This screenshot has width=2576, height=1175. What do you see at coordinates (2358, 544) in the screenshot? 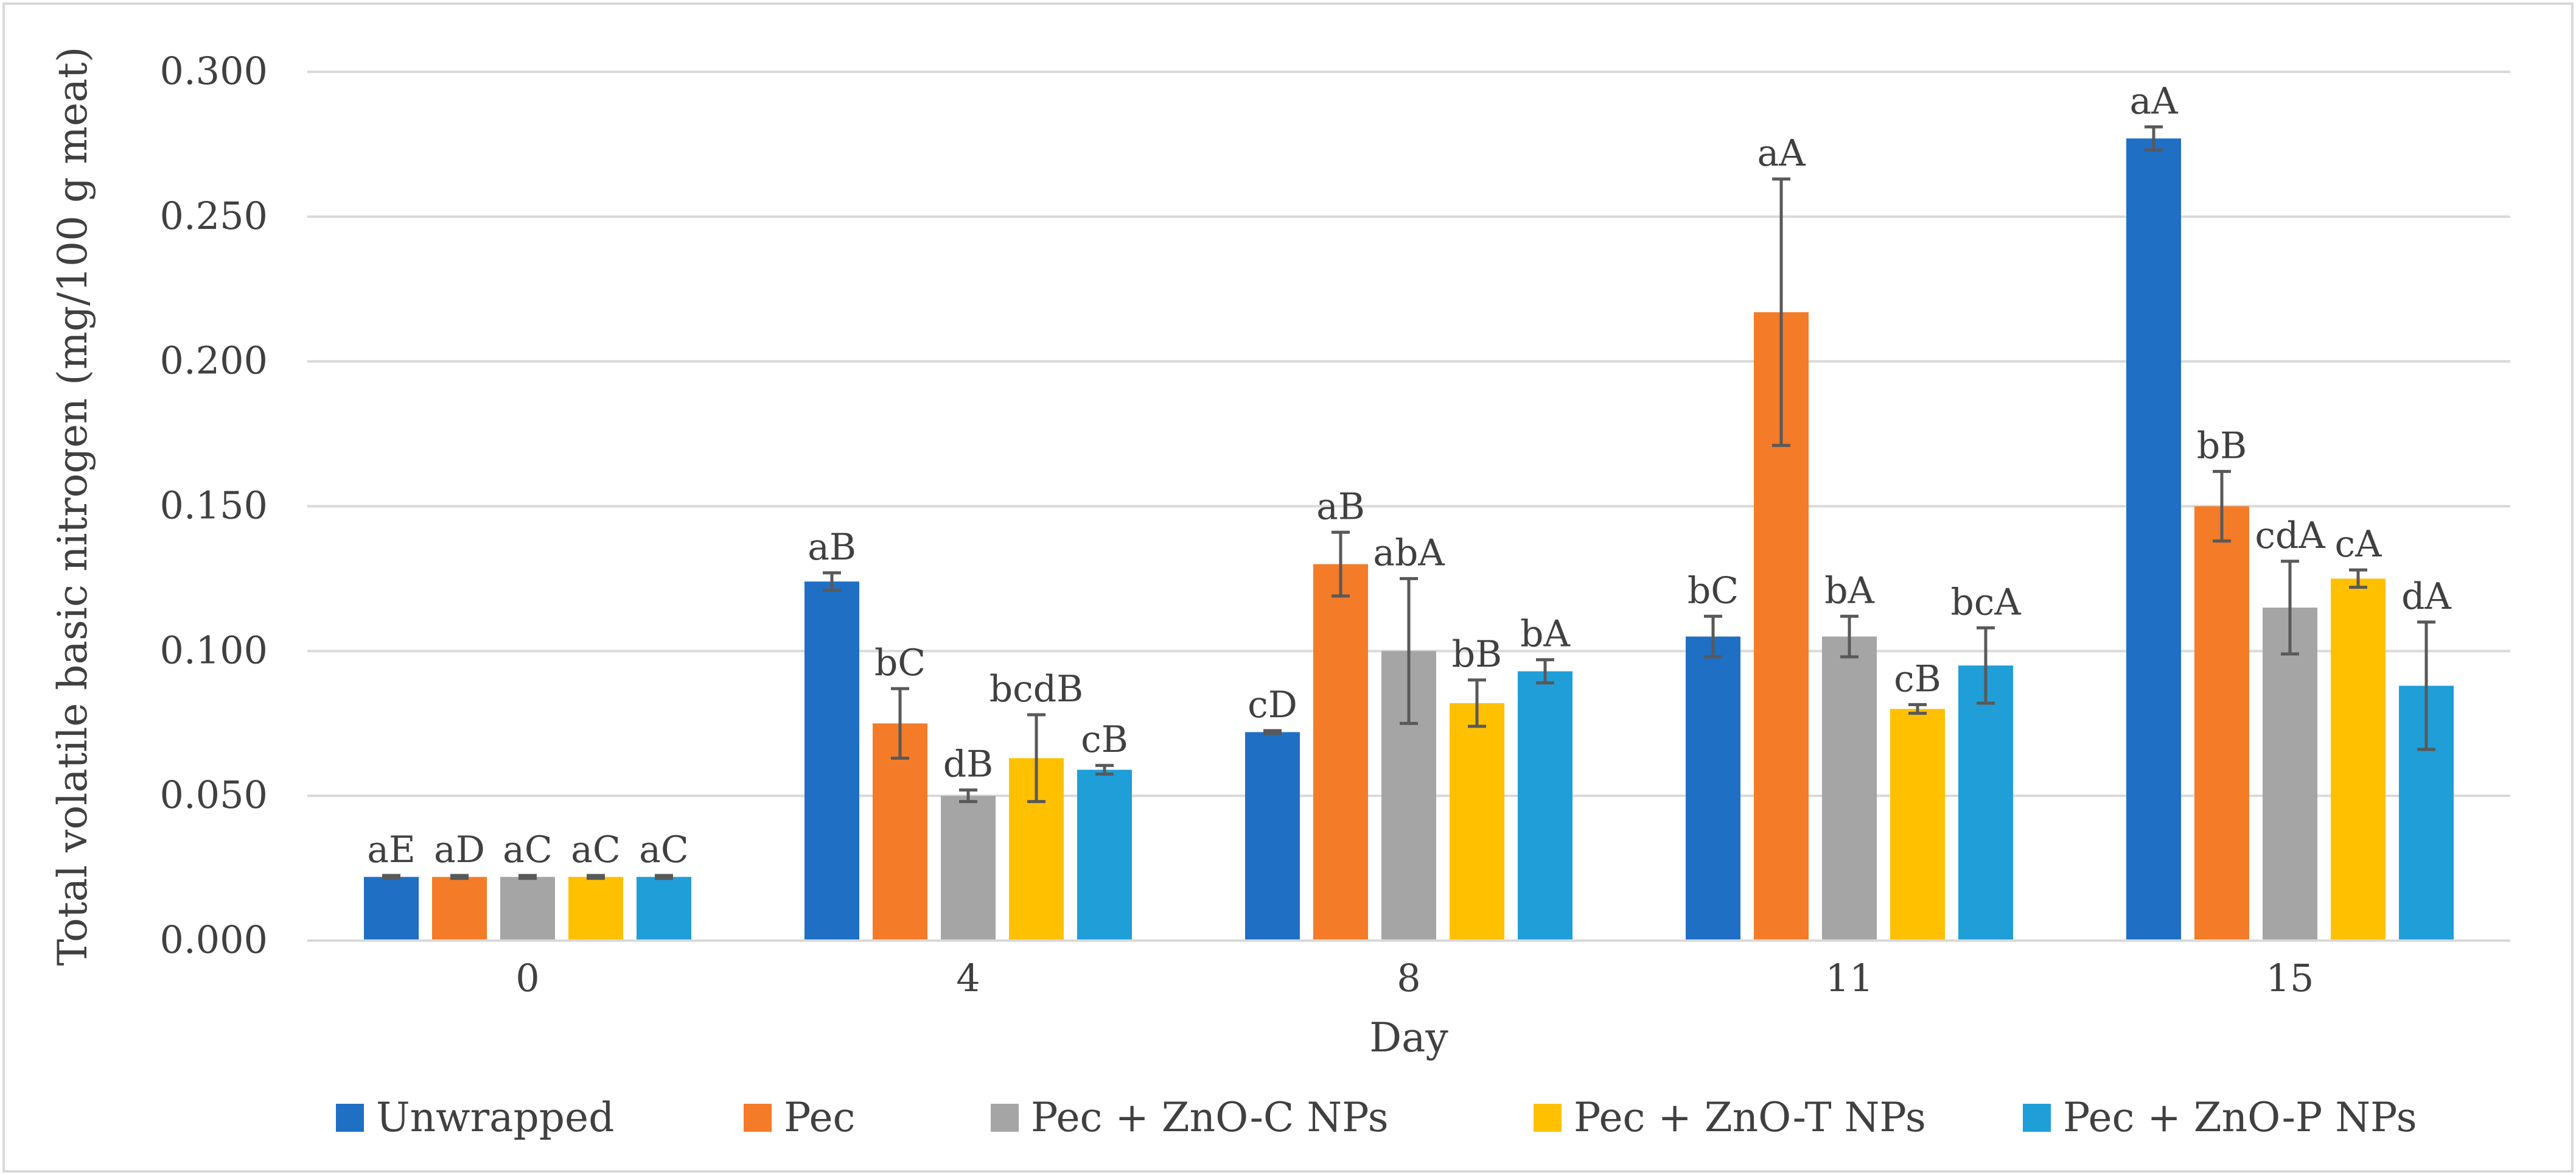
I see `data-label: cA` at bounding box center [2358, 544].